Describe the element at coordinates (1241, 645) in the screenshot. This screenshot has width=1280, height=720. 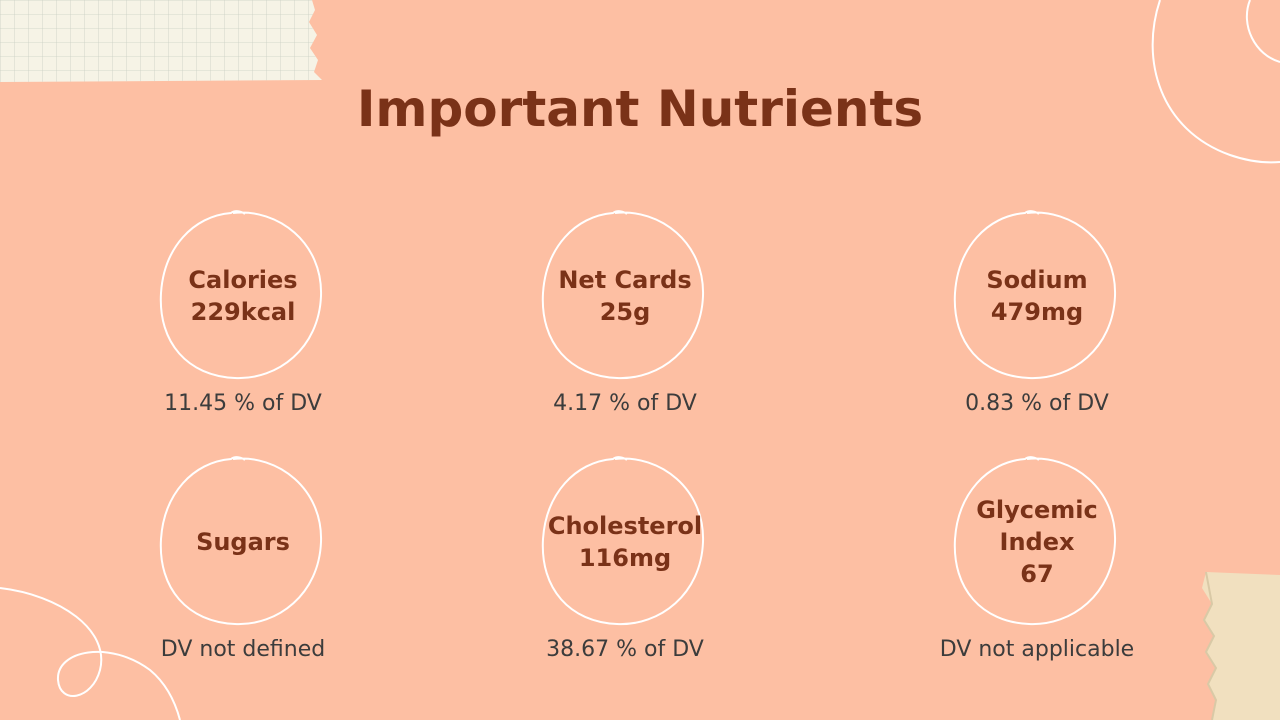
I see `tape-decoration` at that location.